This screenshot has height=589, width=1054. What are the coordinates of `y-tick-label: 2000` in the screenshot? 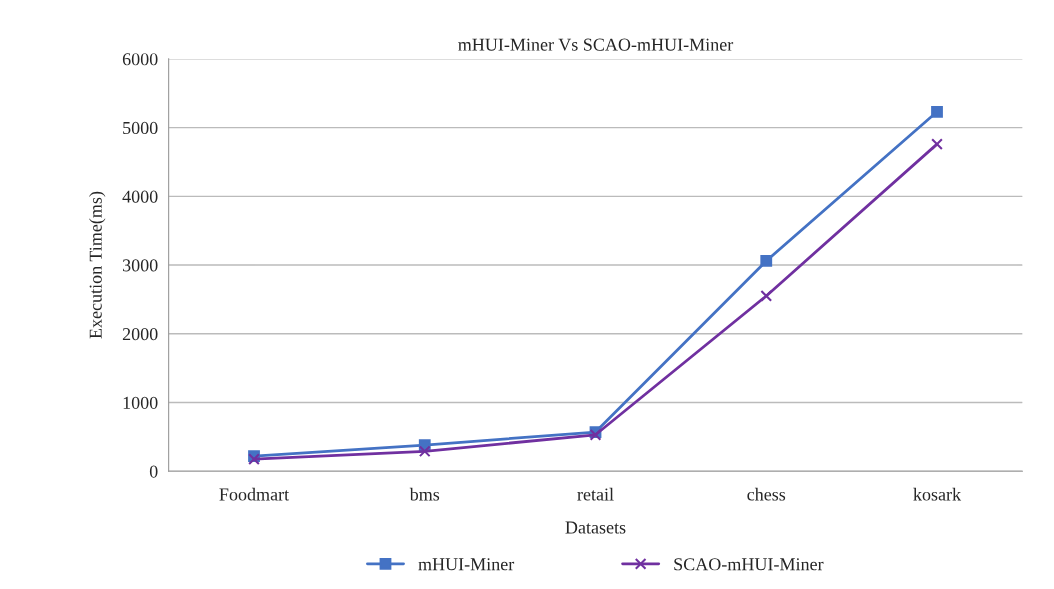 It's located at (140, 334).